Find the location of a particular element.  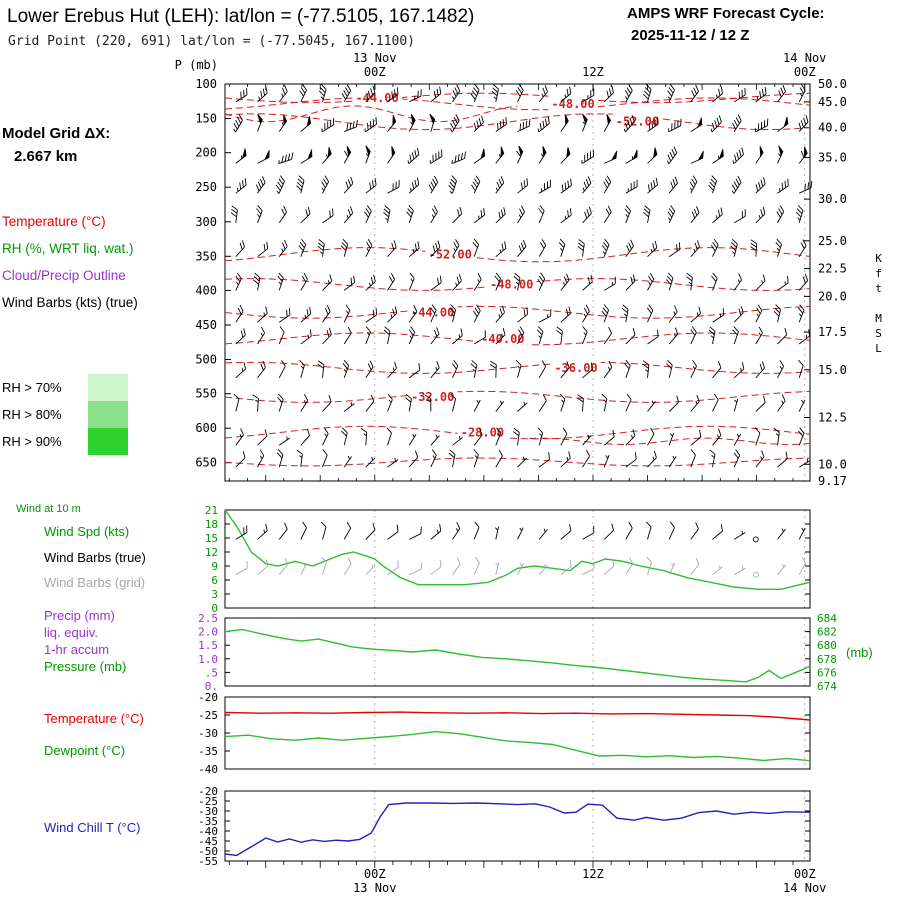

height-tick-label: 25.0 is located at coordinates (832, 241).